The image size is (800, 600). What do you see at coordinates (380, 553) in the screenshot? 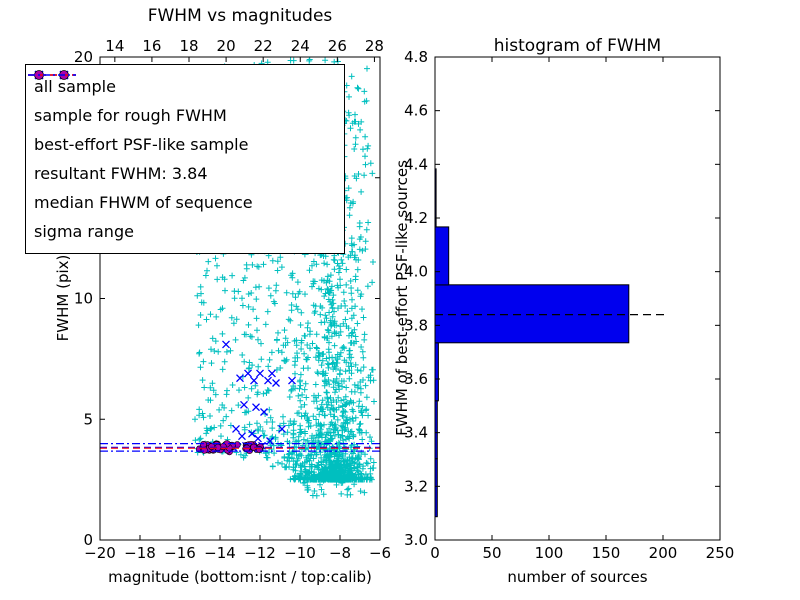
I see `left-xtick-label: −6` at bounding box center [380, 553].